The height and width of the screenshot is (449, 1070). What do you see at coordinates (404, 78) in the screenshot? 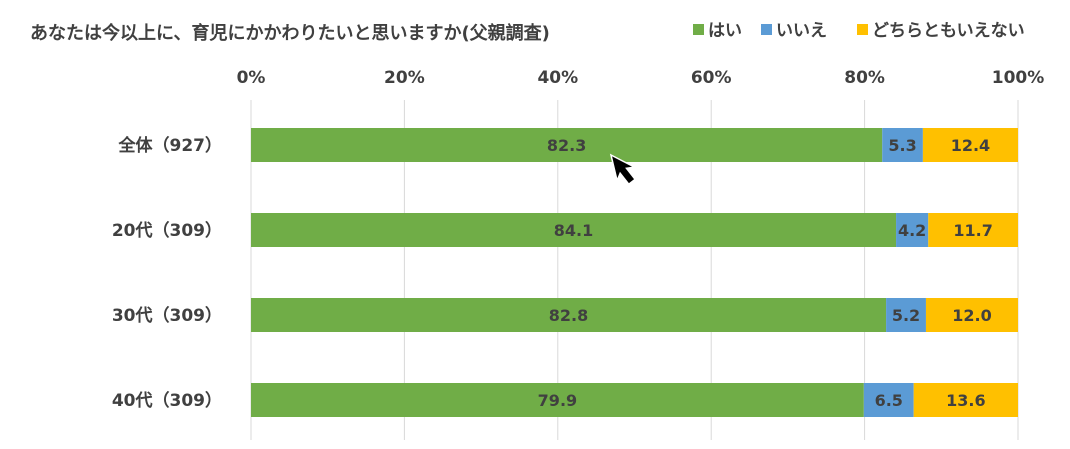
I see `x-tick-label: 20%` at bounding box center [404, 78].